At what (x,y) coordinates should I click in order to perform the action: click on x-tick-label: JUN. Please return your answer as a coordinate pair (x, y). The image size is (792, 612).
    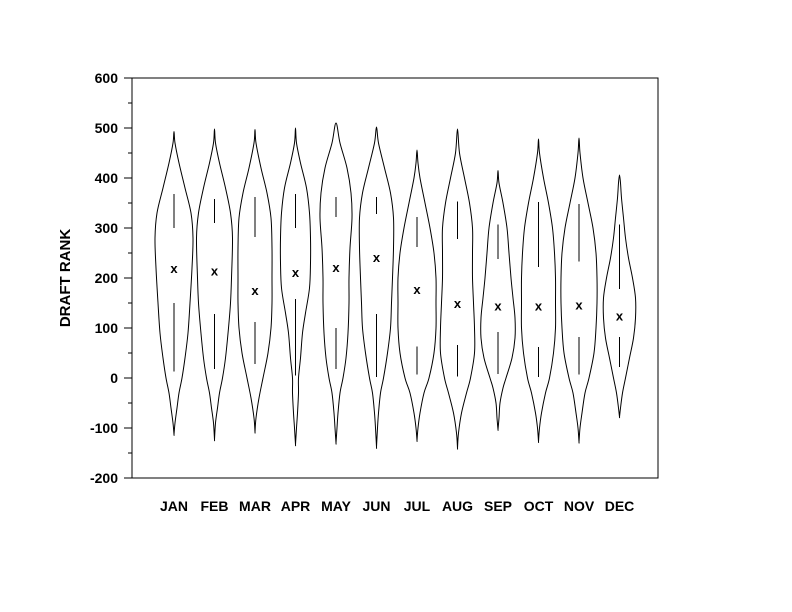
    Looking at the image, I should click on (376, 506).